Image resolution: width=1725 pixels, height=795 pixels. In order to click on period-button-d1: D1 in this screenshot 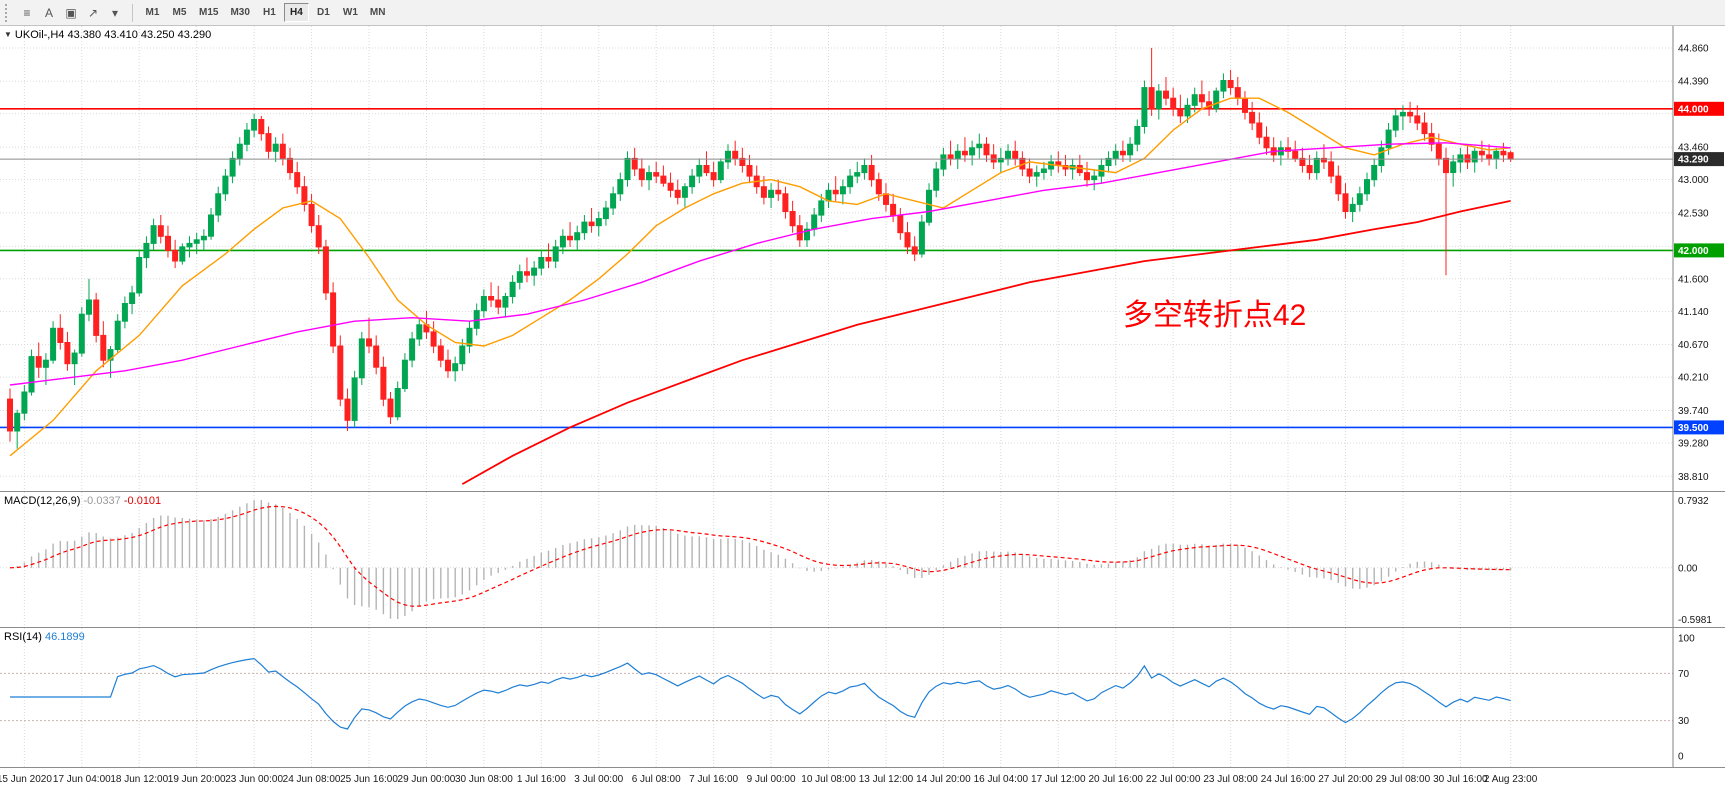, I will do `click(323, 12)`.